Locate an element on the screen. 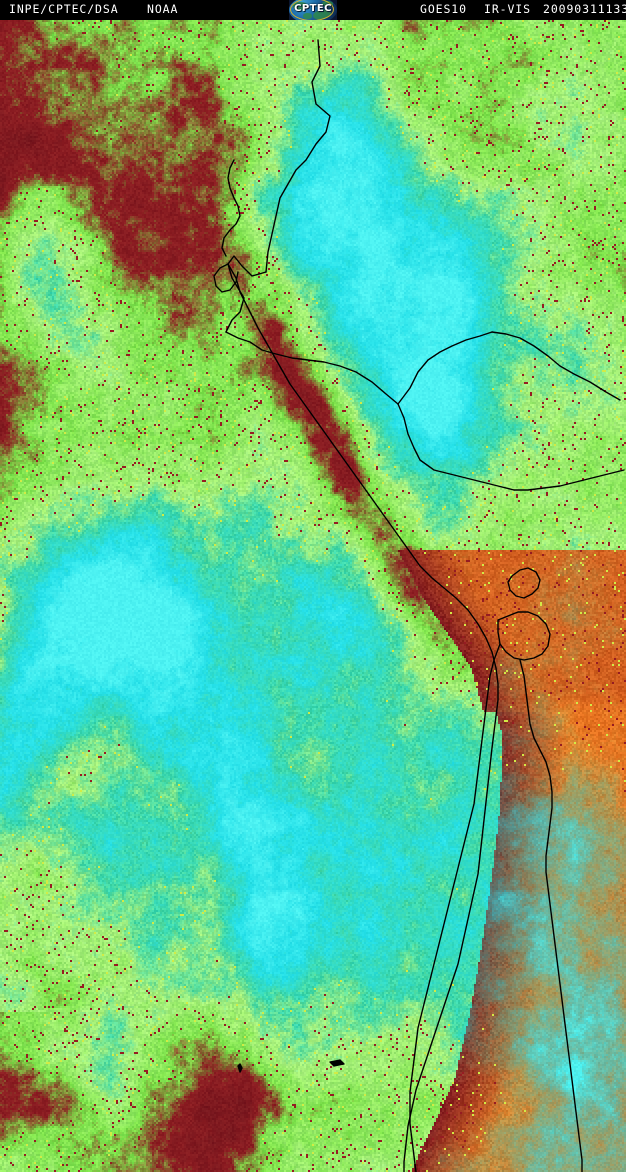  header-source-label: NOAA is located at coordinates (163, 9).